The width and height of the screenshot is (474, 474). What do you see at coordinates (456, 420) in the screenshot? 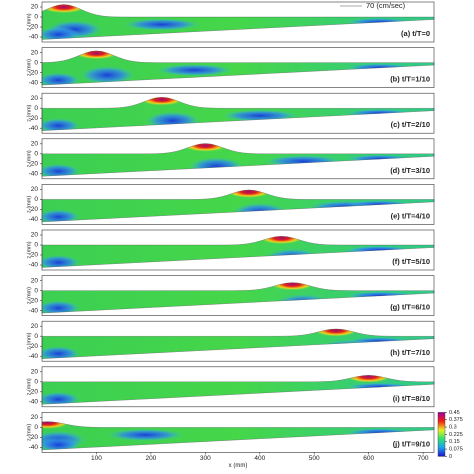
I see `colorbar-tick-label: 0.375` at bounding box center [456, 420].